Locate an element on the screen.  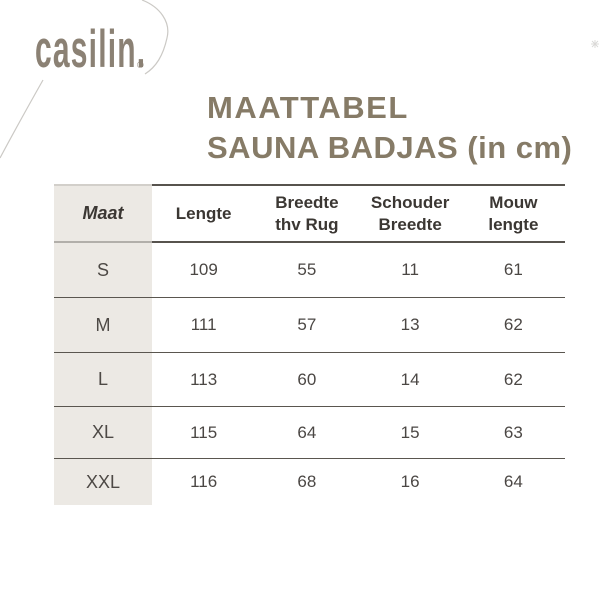
decor-sparkle is located at coordinates (595, 44).